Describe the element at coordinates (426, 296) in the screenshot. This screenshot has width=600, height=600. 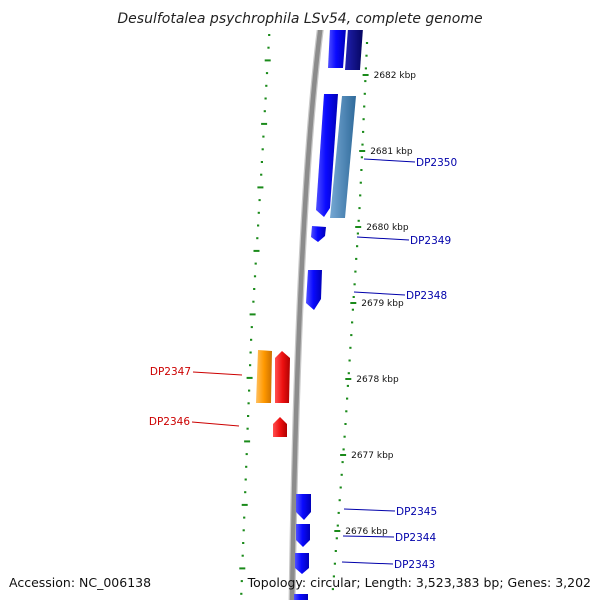
I see `gene-label-dp2348: DP2348` at that location.